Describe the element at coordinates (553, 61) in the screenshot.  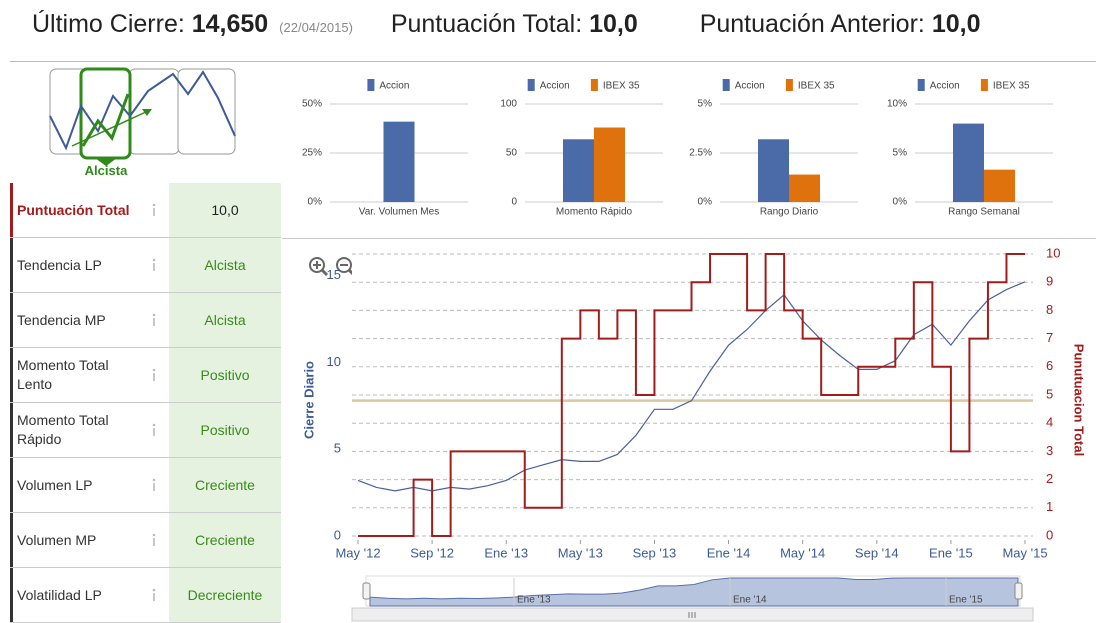
I see `divider` at that location.